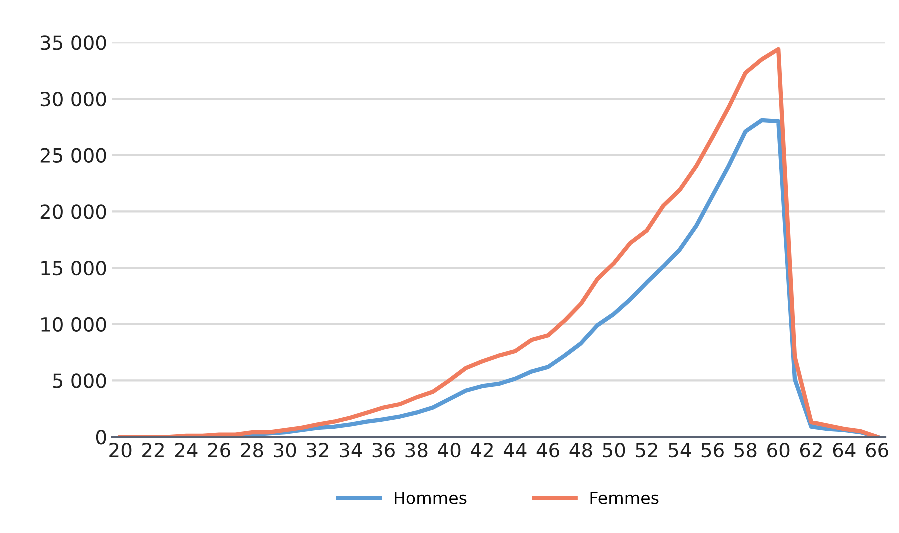 Image resolution: width=899 pixels, height=533 pixels. I want to click on x-tick-label: 48, so click(581, 450).